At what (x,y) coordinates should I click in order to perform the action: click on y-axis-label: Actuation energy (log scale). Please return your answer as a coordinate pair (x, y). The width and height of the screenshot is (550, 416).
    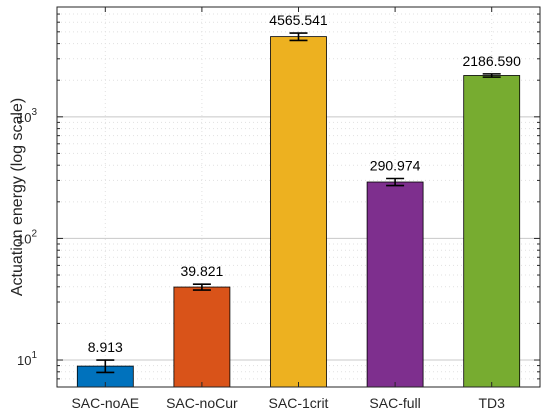
    Looking at the image, I should click on (17, 197).